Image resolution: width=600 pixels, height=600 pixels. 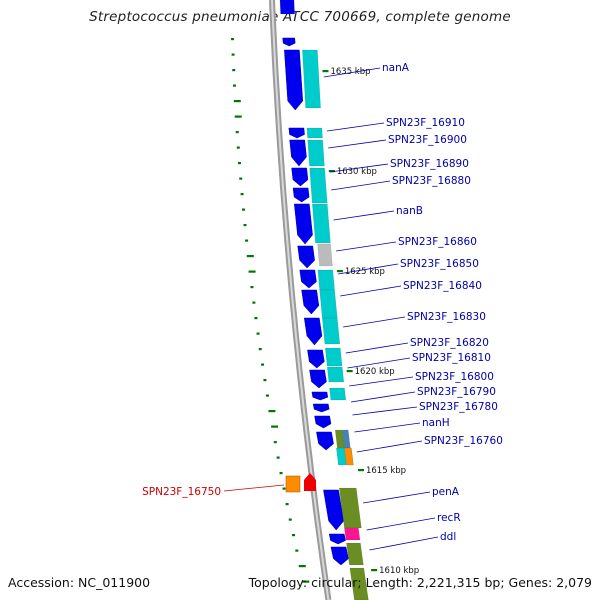 What do you see at coordinates (325, 255) in the screenshot?
I see `pseudo-feature` at bounding box center [325, 255].